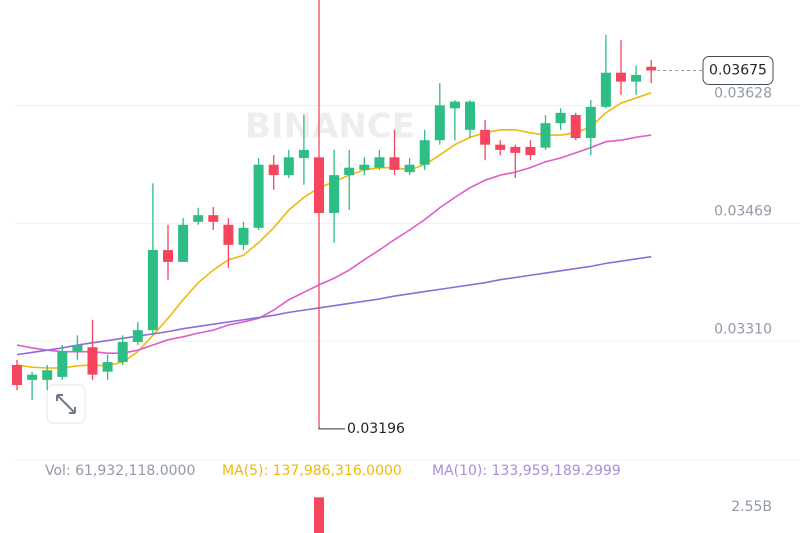  Describe the element at coordinates (743, 329) in the screenshot. I see `y-tick-label: 0.03310` at that location.